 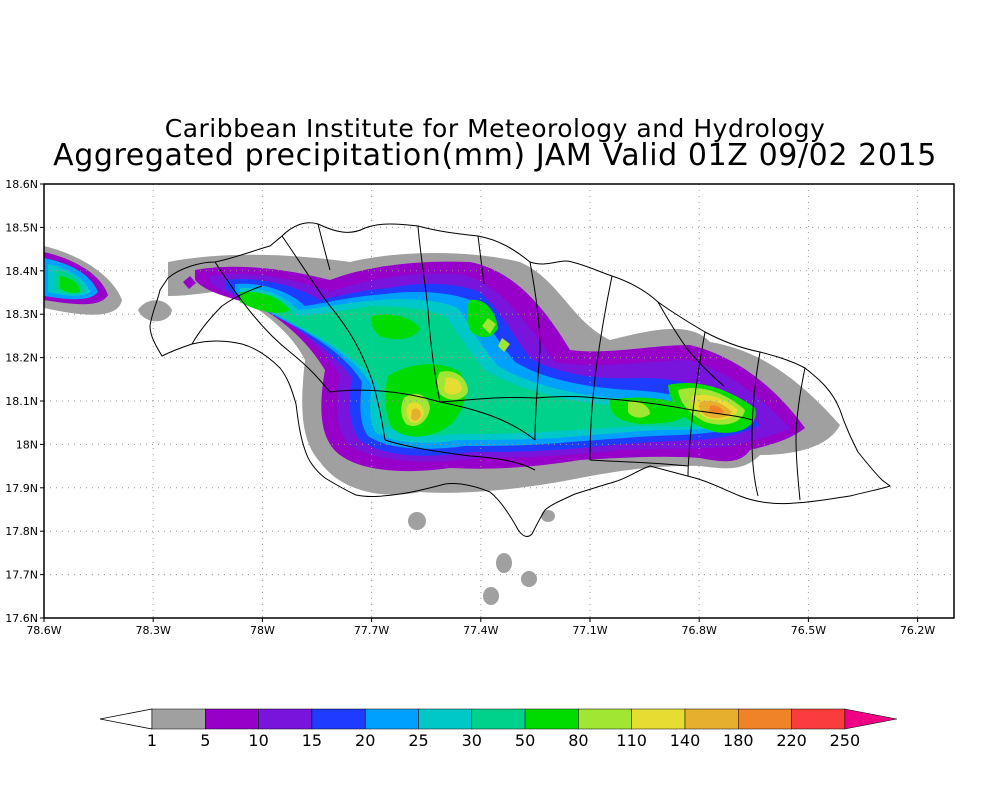 I want to click on lon-tick-label: 77.4W, so click(x=480, y=630).